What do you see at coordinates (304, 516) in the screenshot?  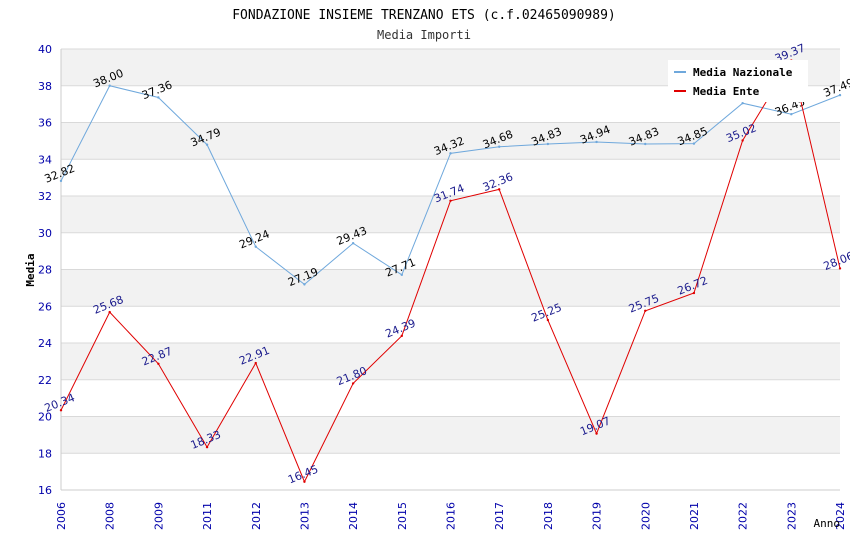 I see `x-tick-label: 2013` at bounding box center [304, 516].